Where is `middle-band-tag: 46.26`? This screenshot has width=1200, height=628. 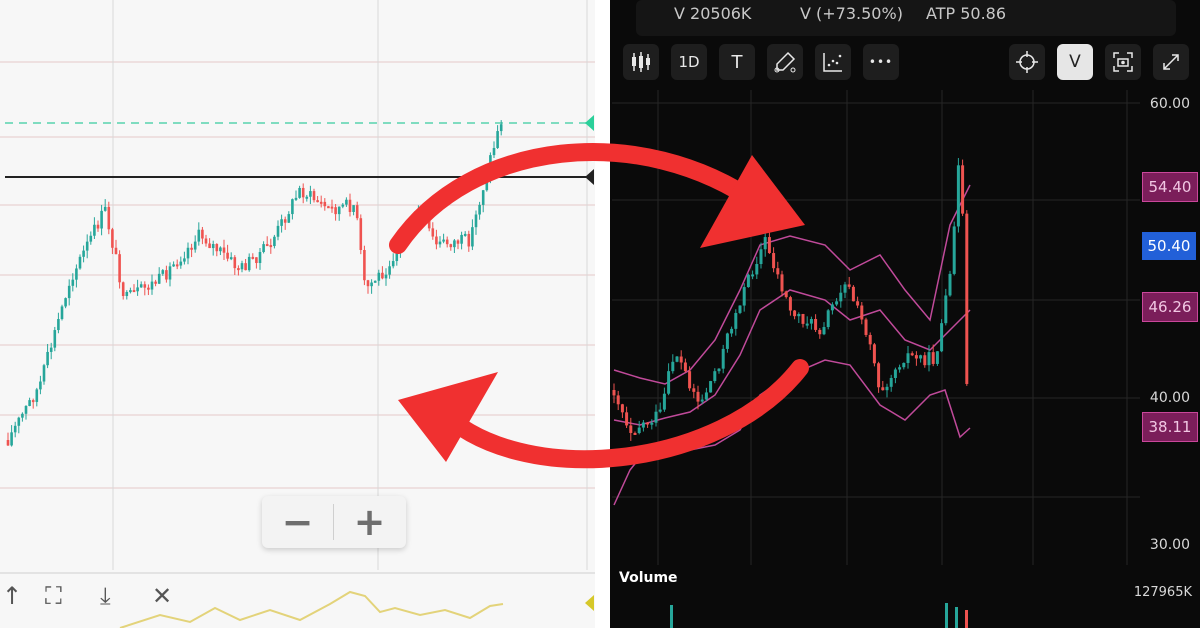 middle-band-tag: 46.26 is located at coordinates (1170, 307).